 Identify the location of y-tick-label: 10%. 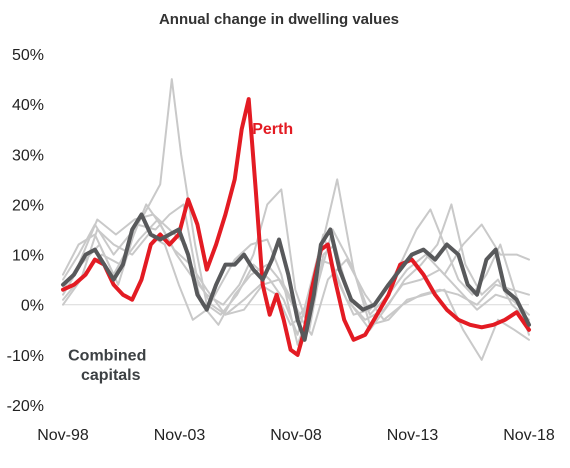
(28, 256).